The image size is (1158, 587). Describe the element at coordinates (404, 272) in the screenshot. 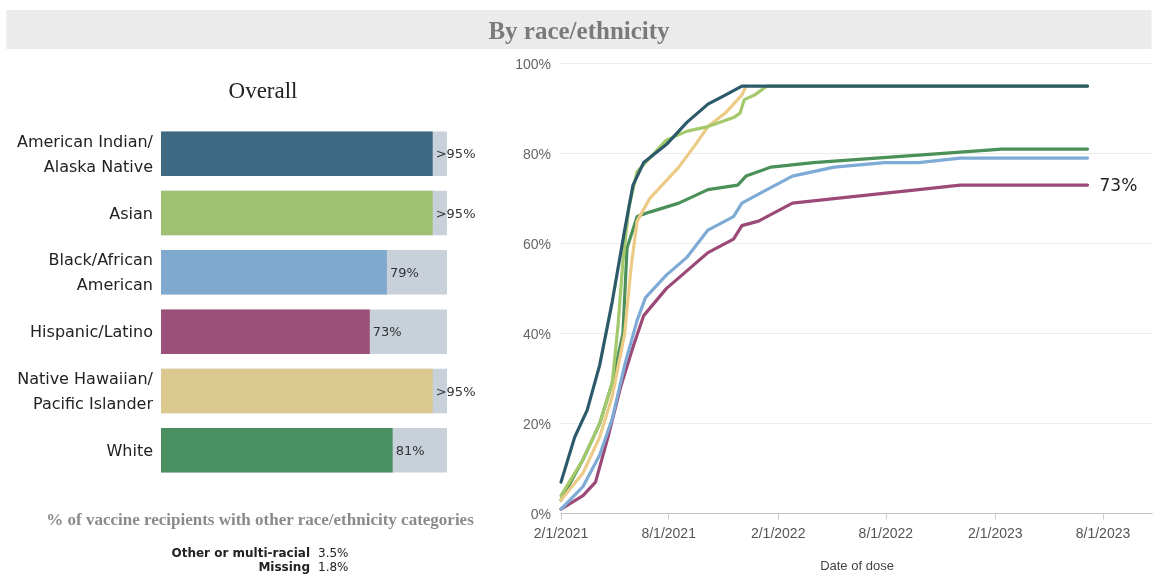

I see `data-label: 79%` at that location.